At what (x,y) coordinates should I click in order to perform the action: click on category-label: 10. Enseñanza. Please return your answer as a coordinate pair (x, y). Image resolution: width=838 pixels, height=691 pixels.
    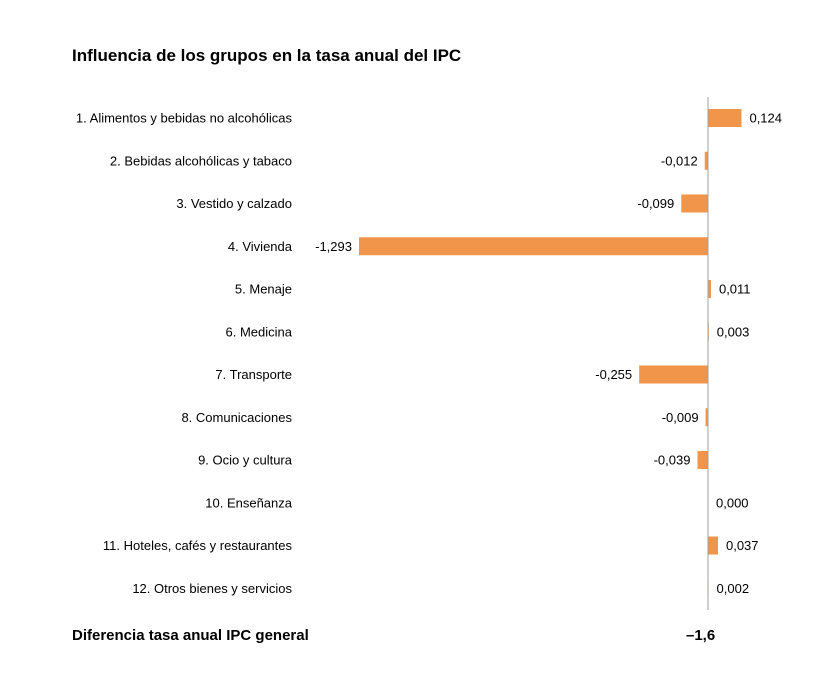
    Looking at the image, I should click on (249, 502).